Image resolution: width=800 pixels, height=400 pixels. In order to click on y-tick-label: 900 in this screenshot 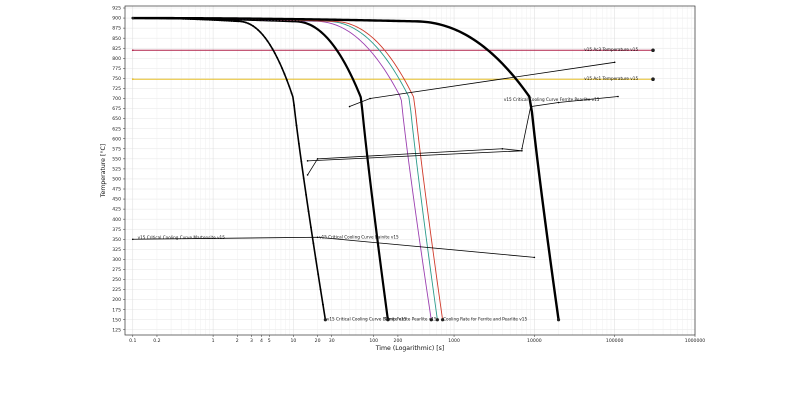, I will do `click(116, 19)`.